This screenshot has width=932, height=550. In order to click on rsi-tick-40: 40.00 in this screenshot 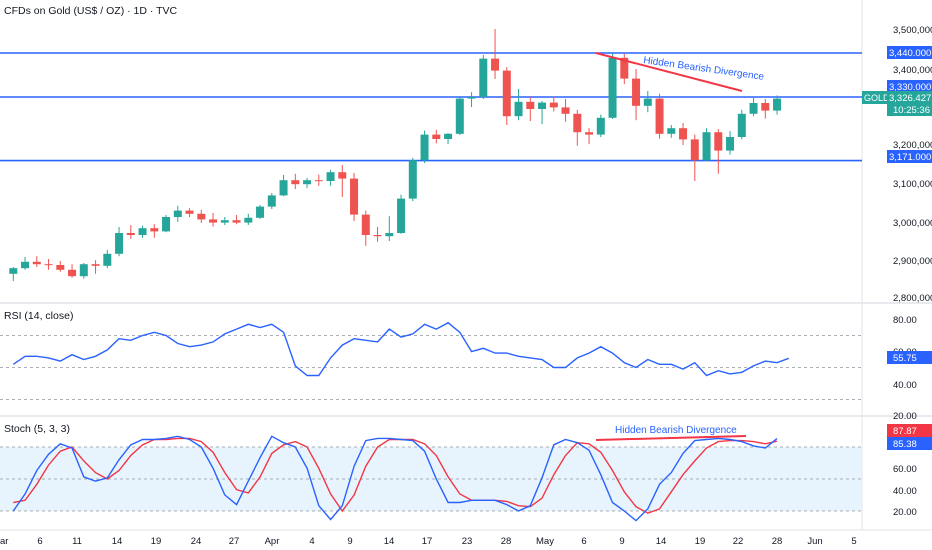, I will do `click(905, 385)`.